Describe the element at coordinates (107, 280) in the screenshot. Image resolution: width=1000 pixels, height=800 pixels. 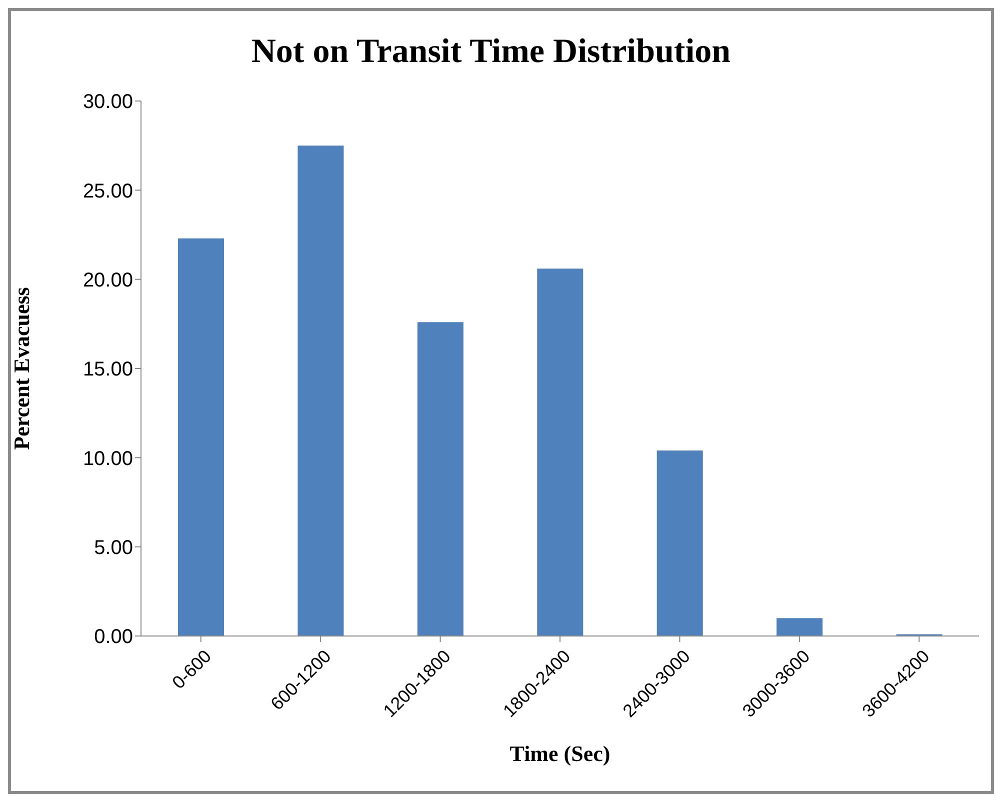
I see `y-tick-label: 20.00` at that location.